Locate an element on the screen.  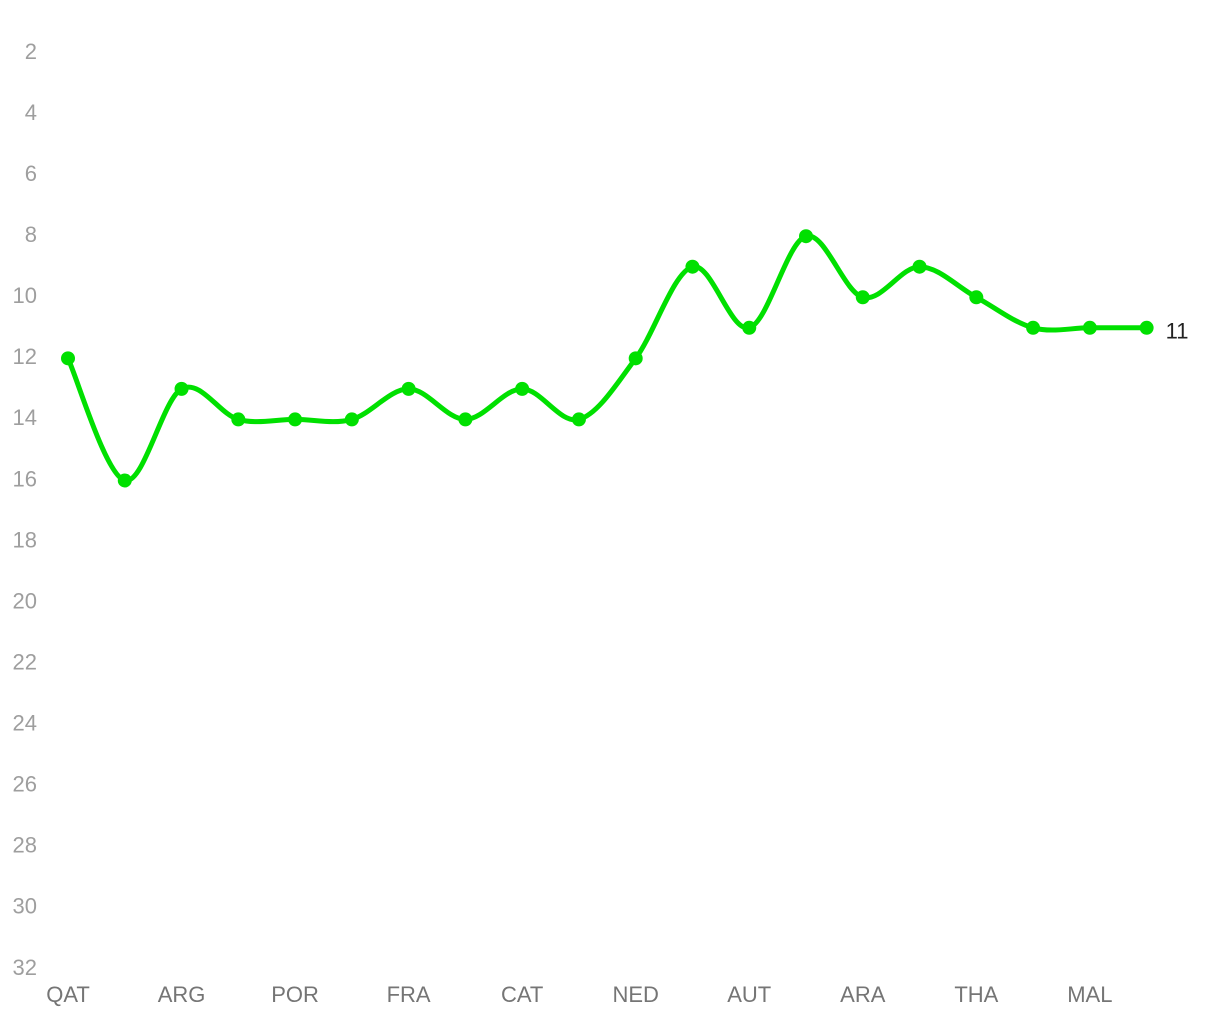
y-tick-label: 2 is located at coordinates (31, 51).